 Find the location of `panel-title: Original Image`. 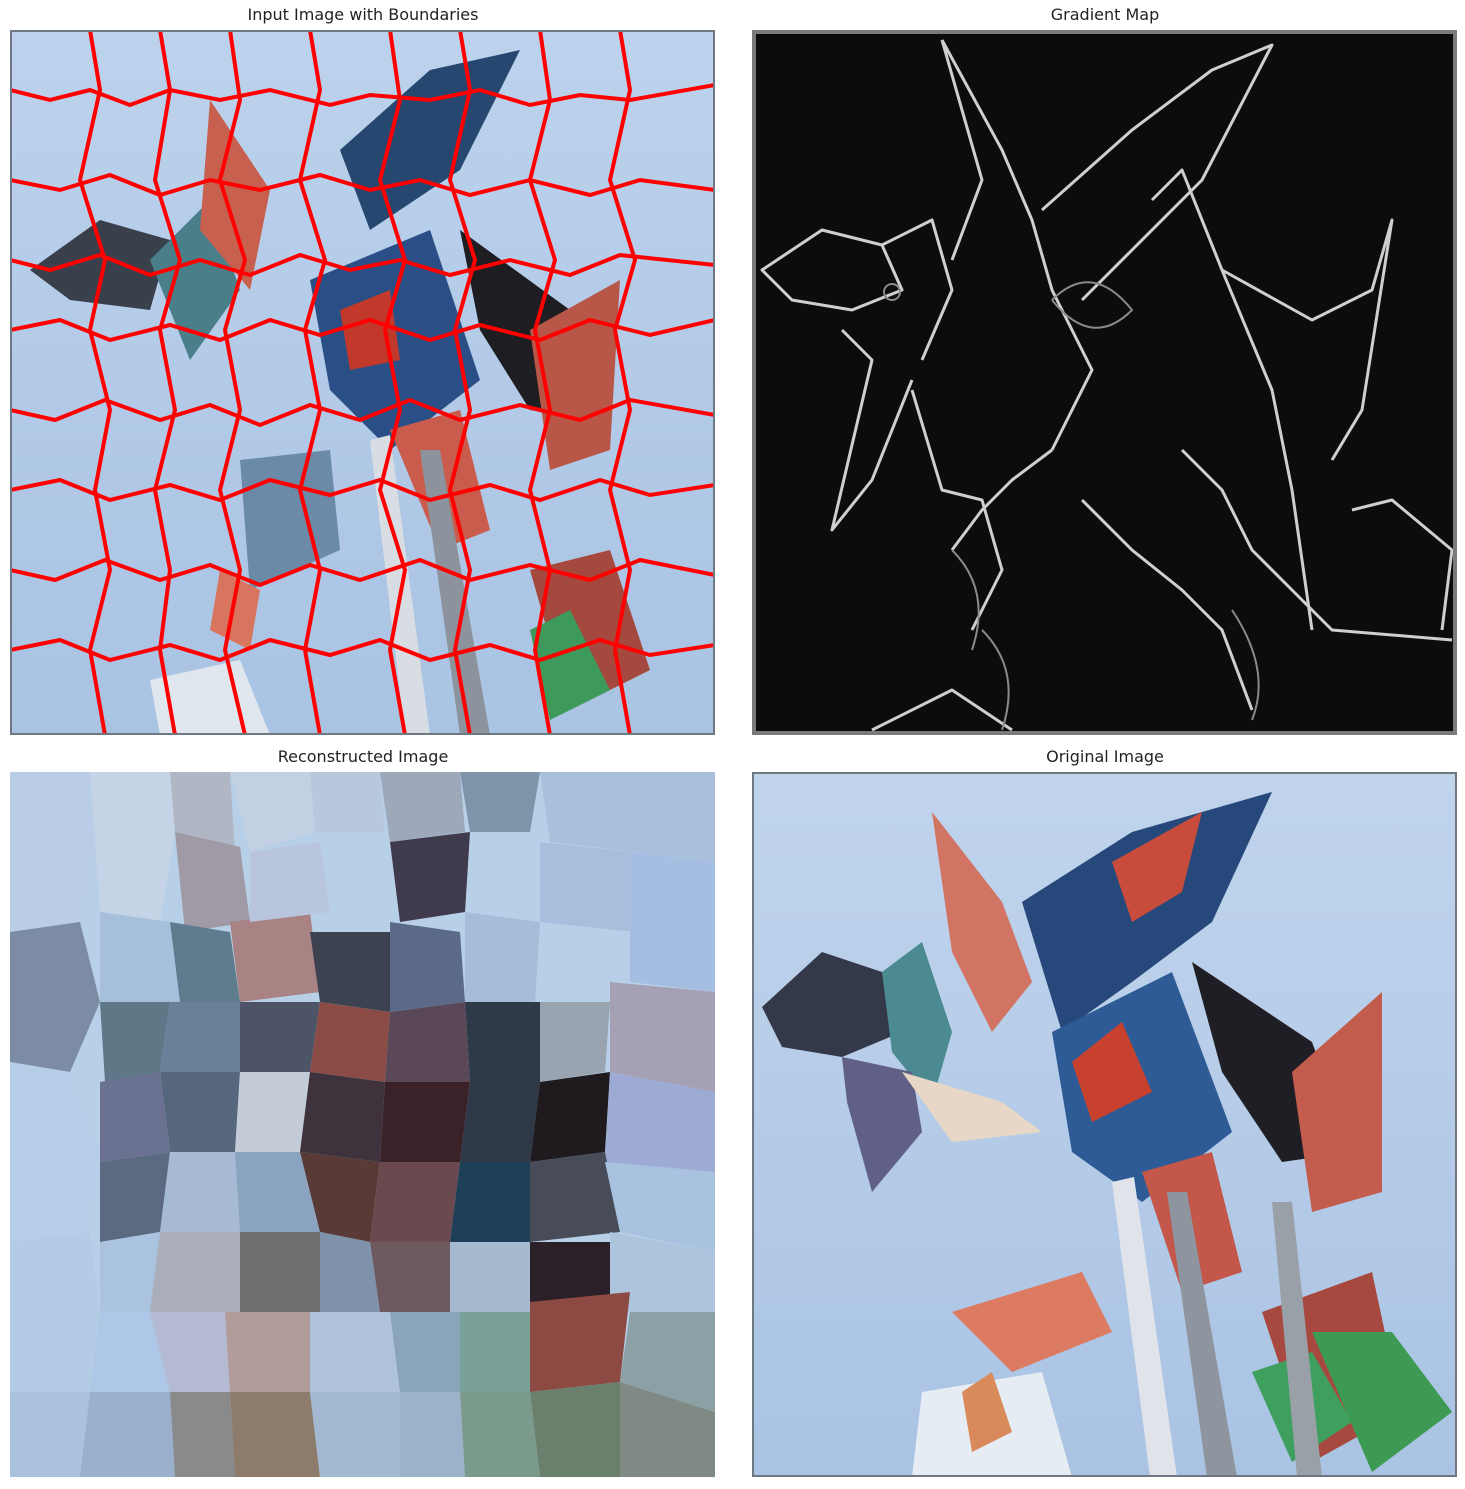

panel-title: Original Image is located at coordinates (1105, 756).